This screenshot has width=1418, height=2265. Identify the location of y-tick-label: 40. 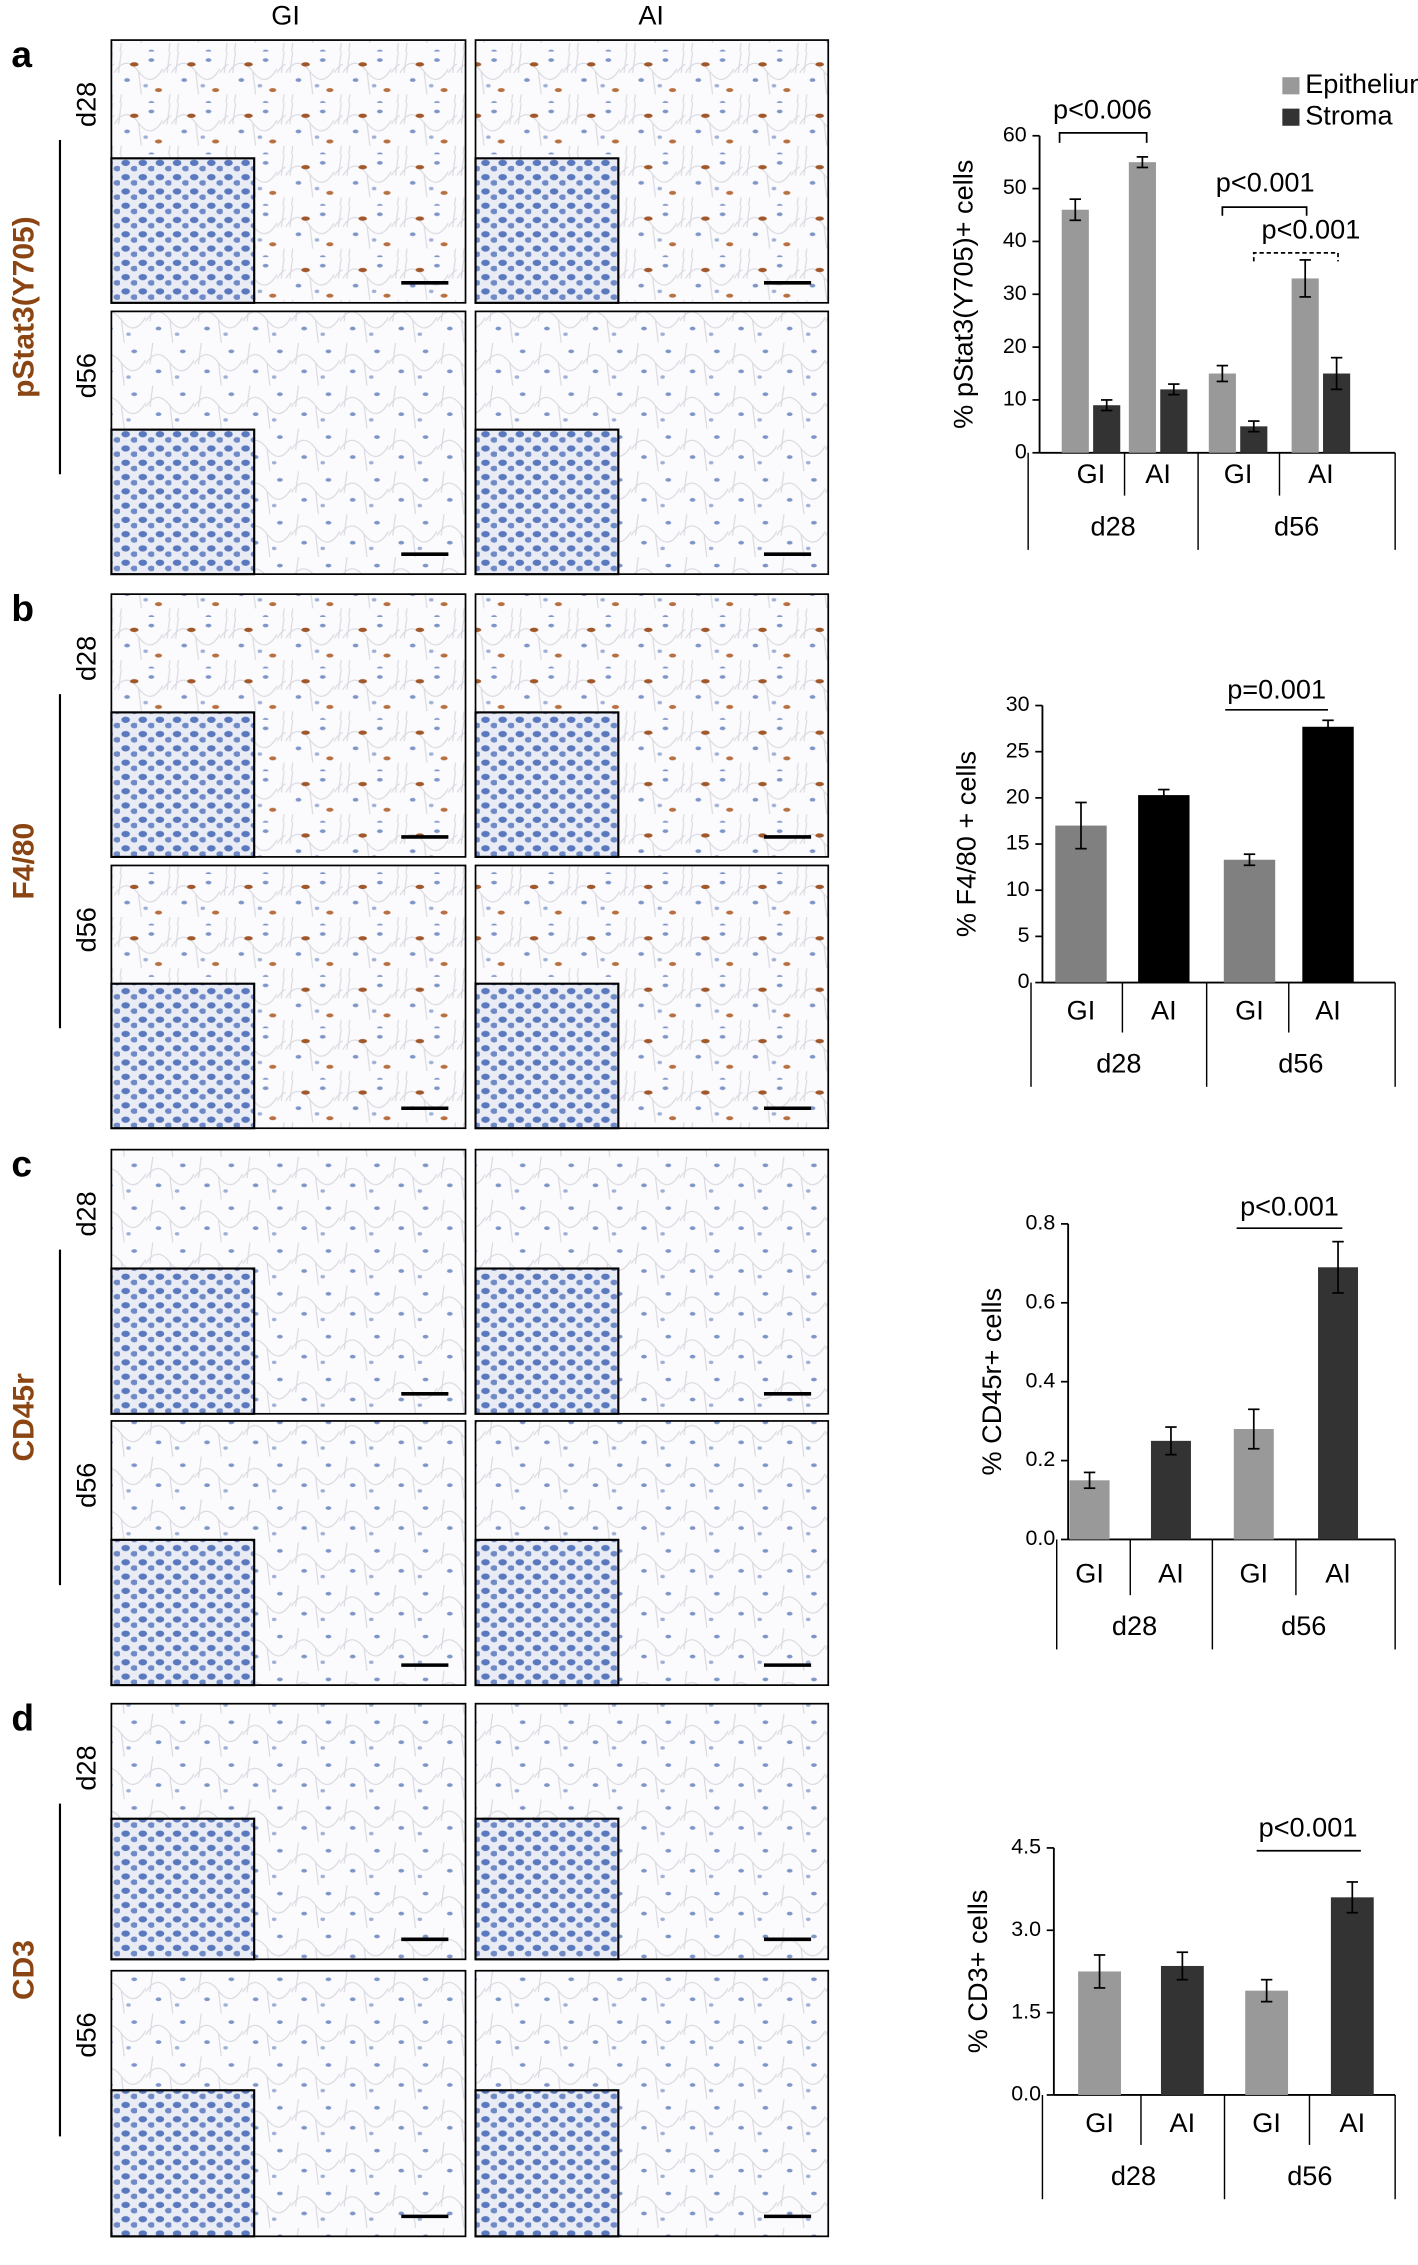
(1015, 240).